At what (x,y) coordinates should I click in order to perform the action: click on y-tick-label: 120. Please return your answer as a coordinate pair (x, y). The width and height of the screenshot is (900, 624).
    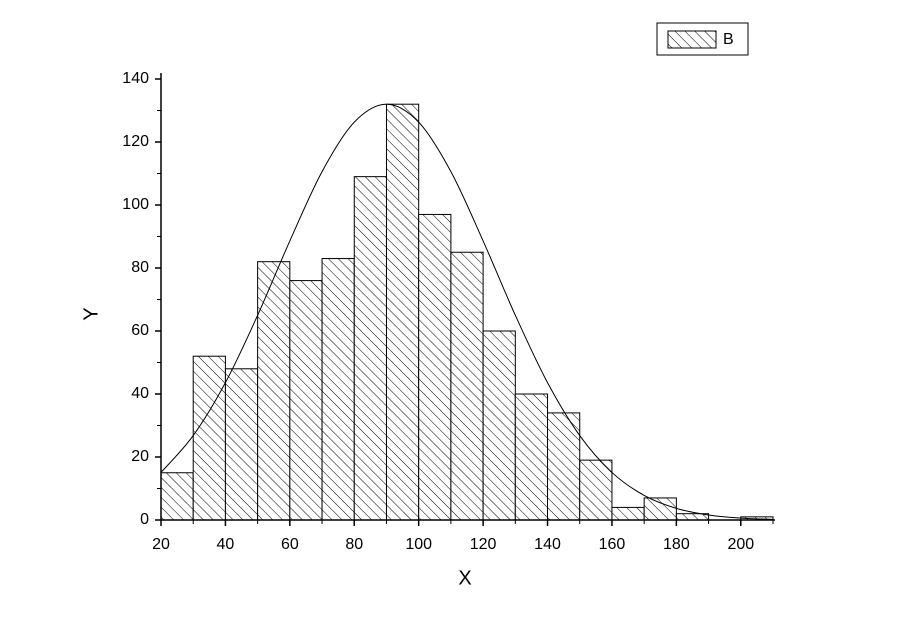
    Looking at the image, I should click on (135, 141).